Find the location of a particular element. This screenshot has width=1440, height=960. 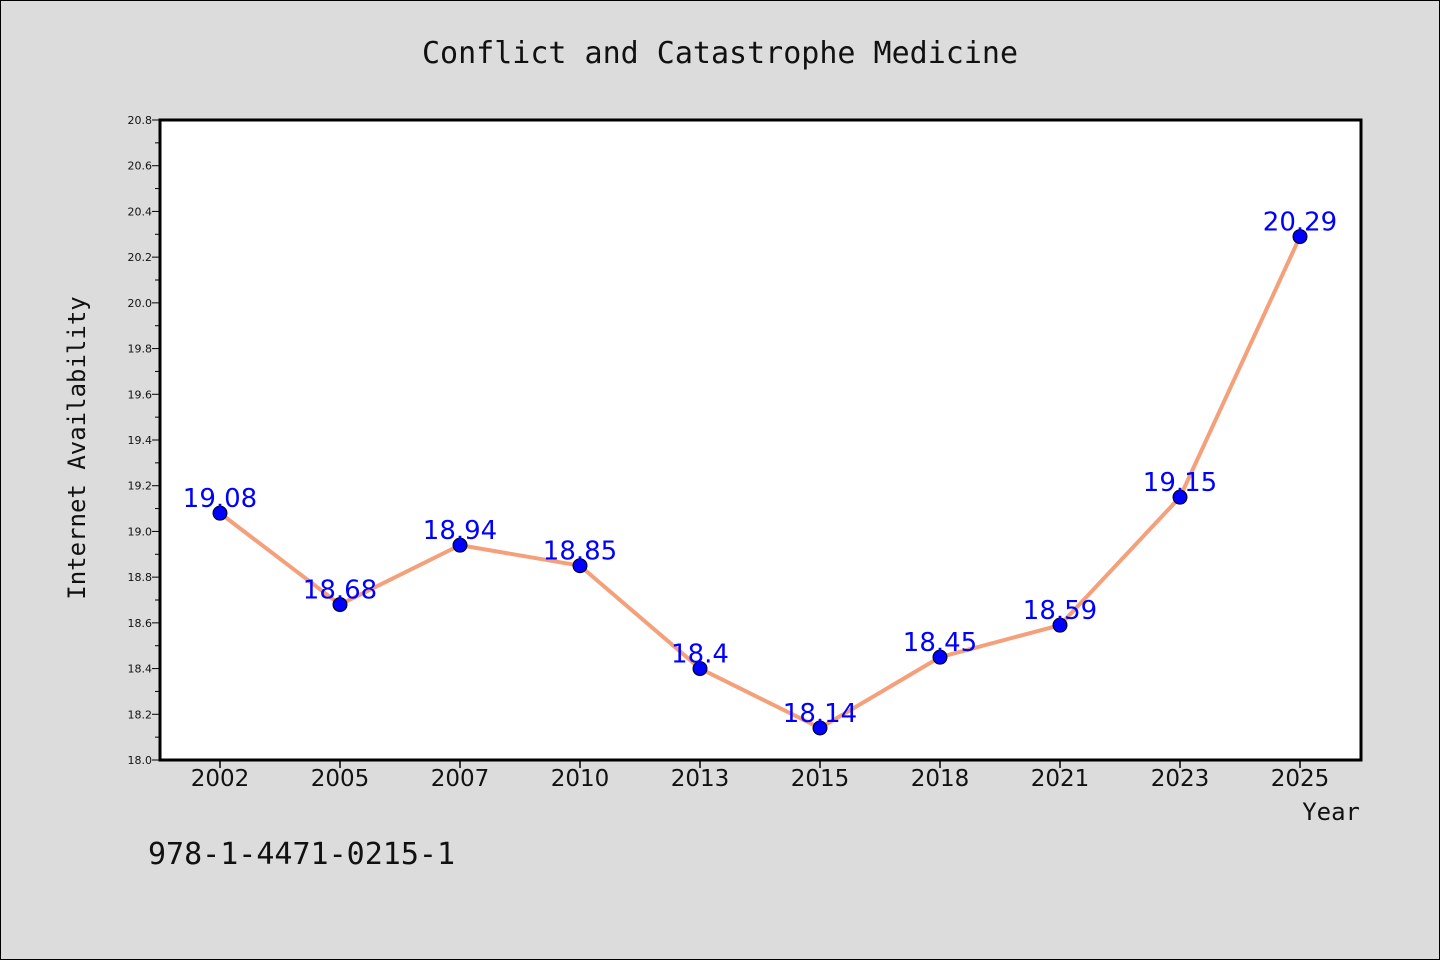

x-tick-label: 2005 is located at coordinates (340, 779).